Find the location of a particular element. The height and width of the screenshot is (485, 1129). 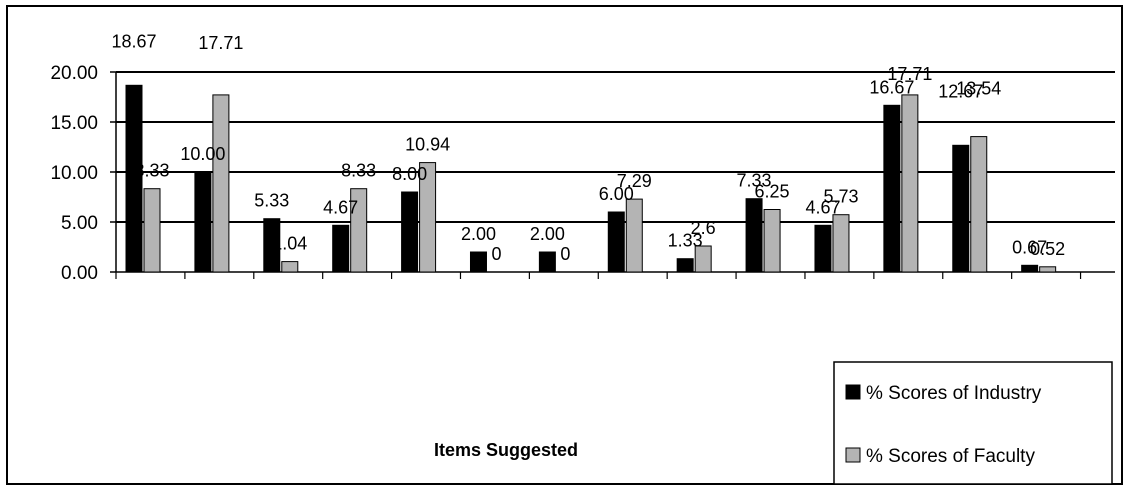

data-label: 6.25 is located at coordinates (772, 192).